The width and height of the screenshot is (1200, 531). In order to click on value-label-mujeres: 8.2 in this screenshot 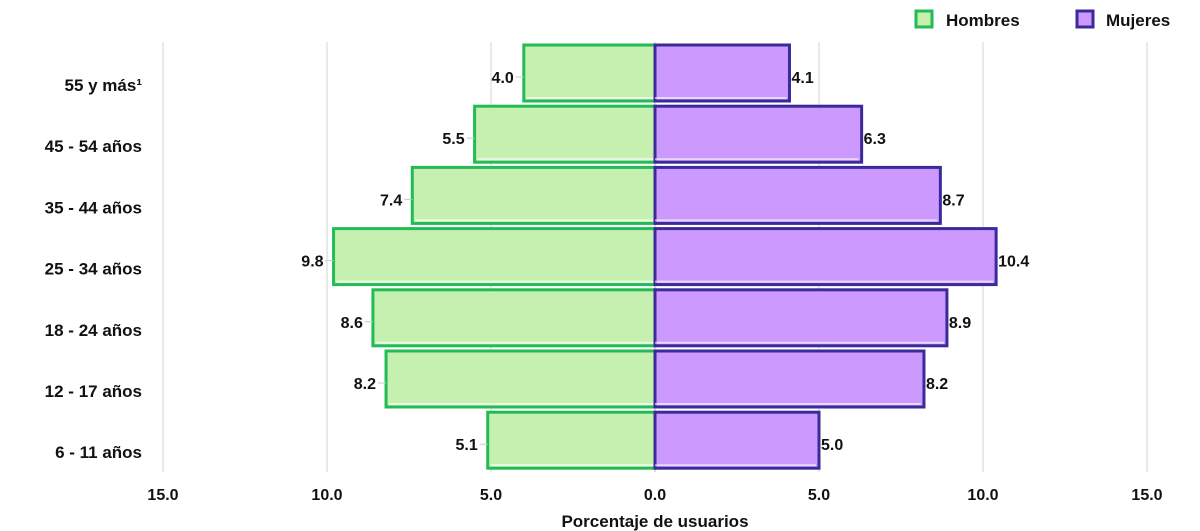, I will do `click(937, 384)`.